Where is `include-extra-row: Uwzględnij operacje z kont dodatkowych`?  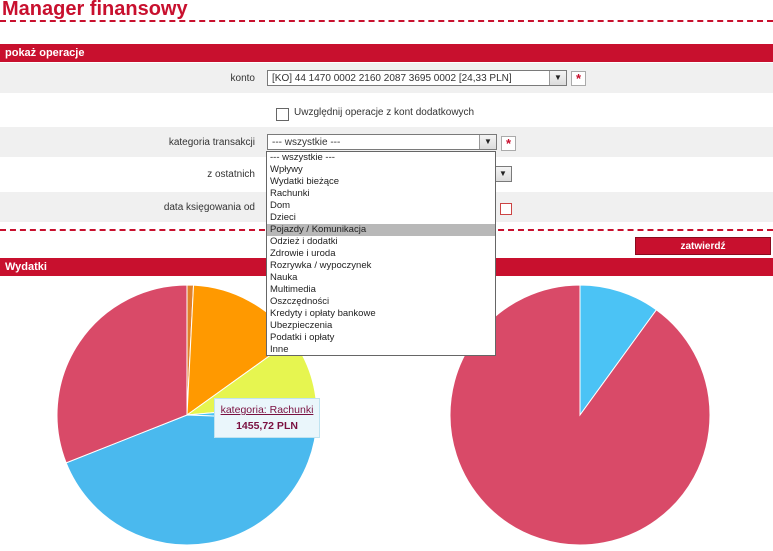
include-extra-row: Uwzględnij operacje z kont dodatkowych is located at coordinates (386, 111).